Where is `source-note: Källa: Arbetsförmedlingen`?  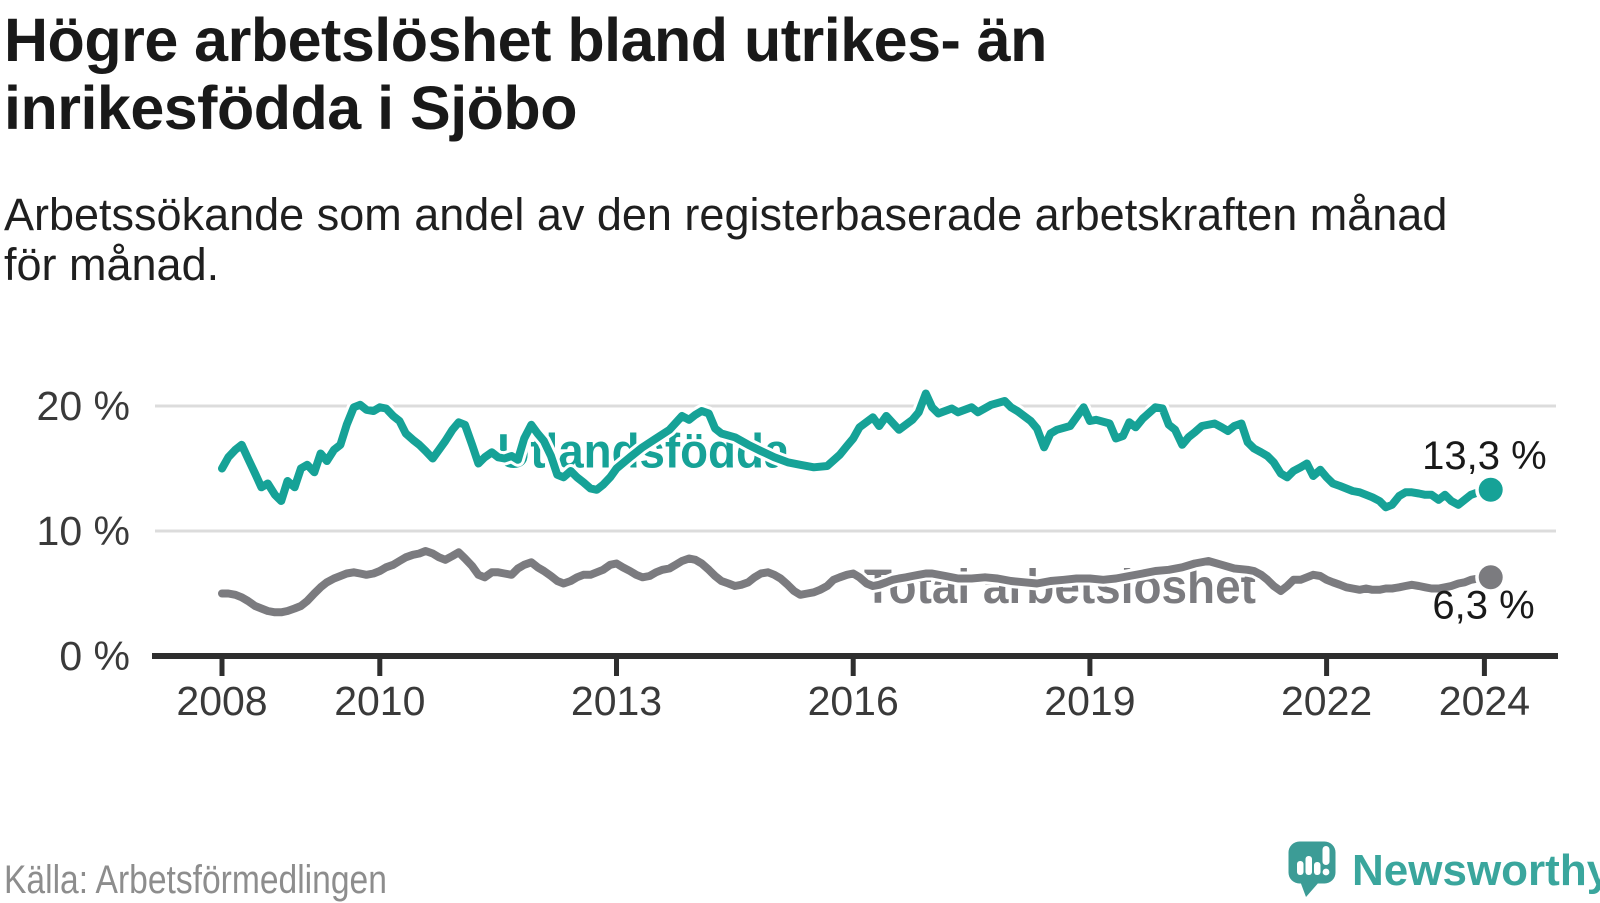
source-note: Källa: Arbetsförmedlingen is located at coordinates (195, 880).